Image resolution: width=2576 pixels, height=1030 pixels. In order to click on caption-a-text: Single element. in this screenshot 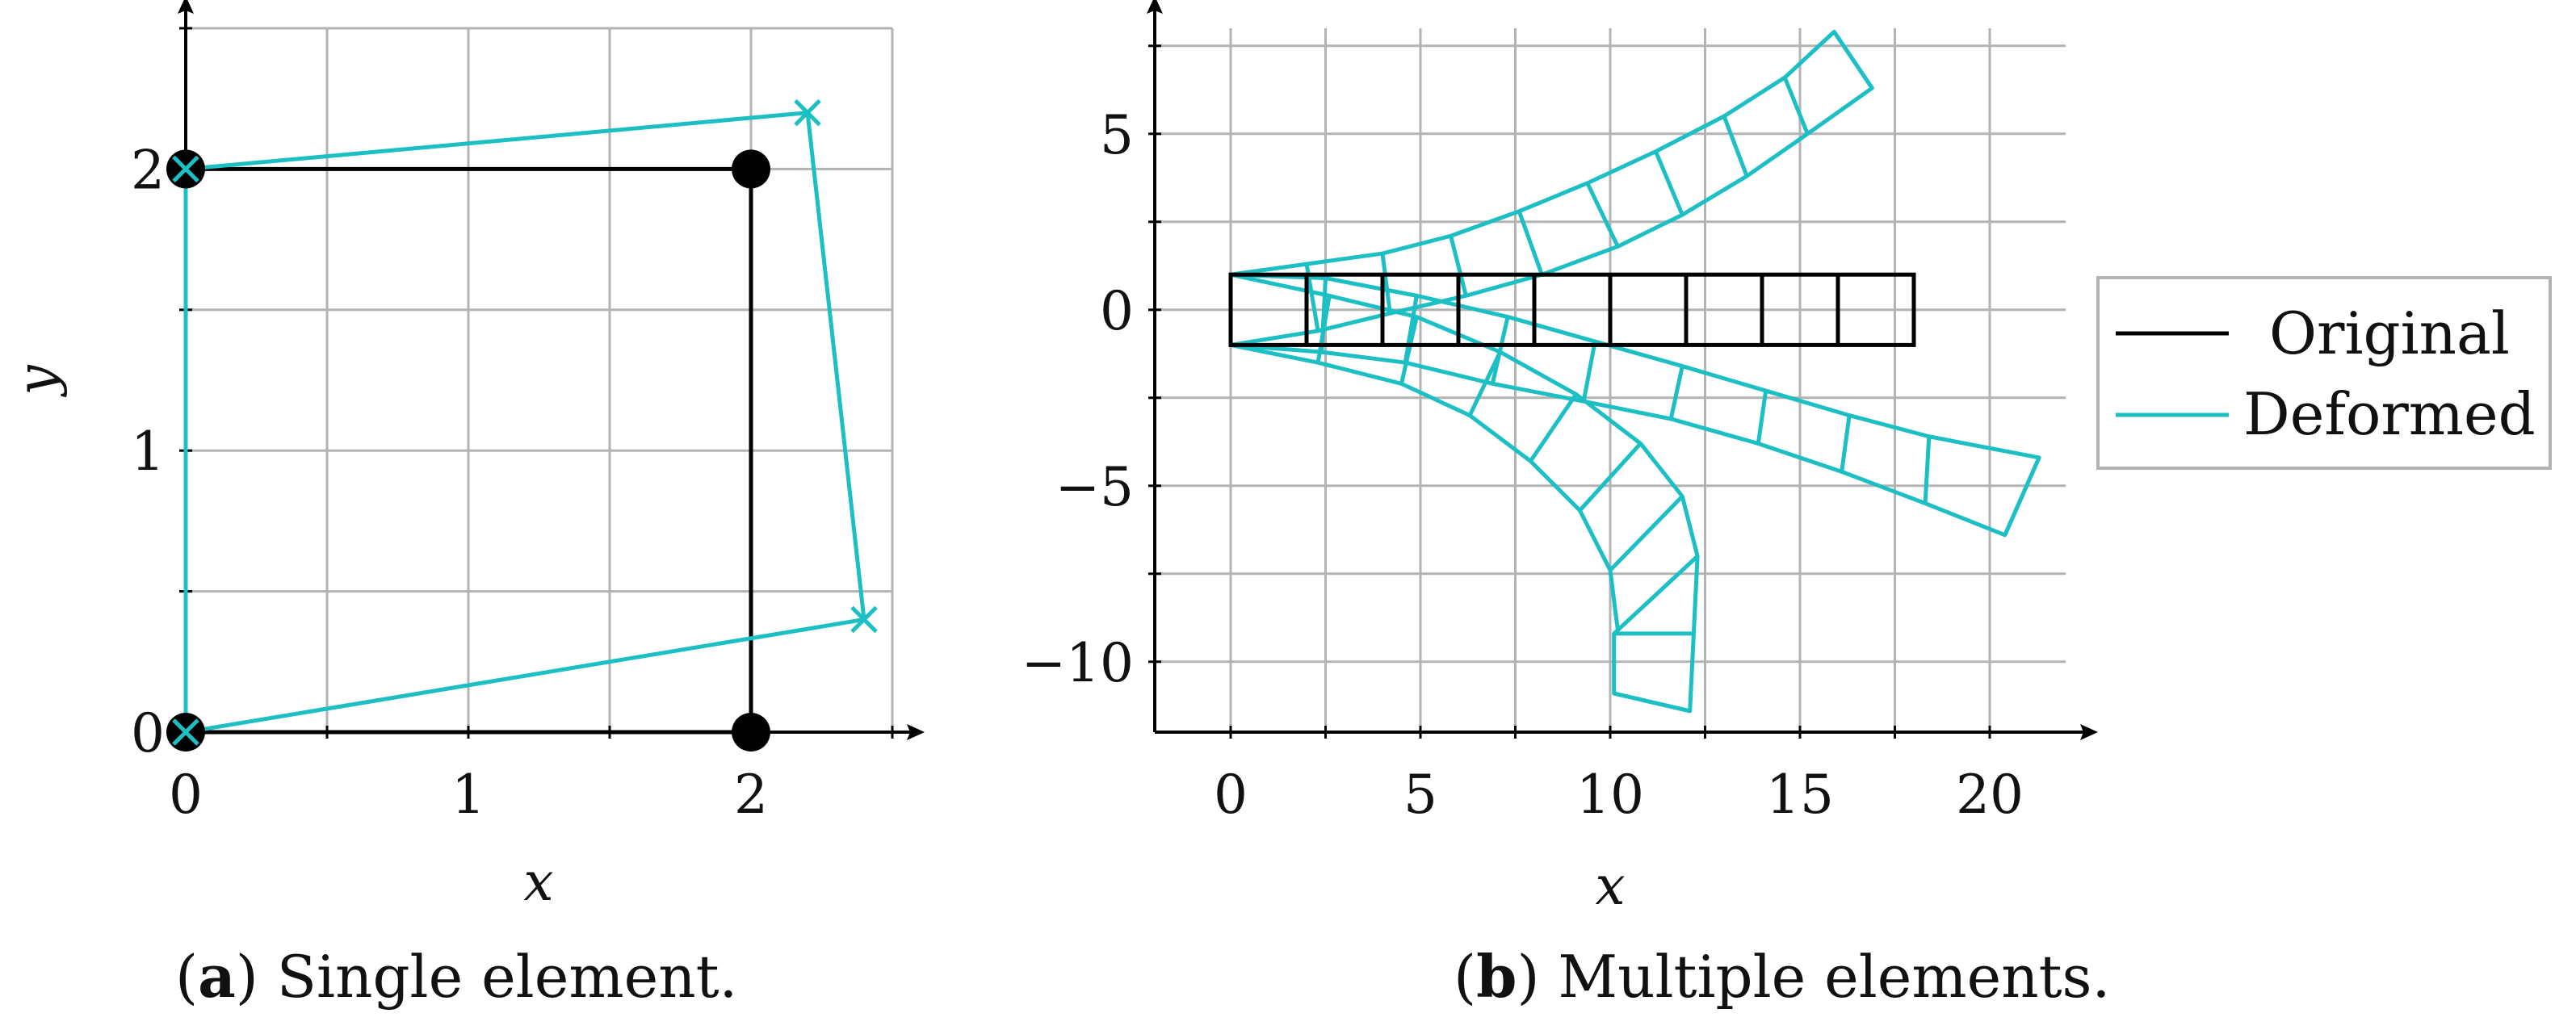, I will do `click(508, 977)`.